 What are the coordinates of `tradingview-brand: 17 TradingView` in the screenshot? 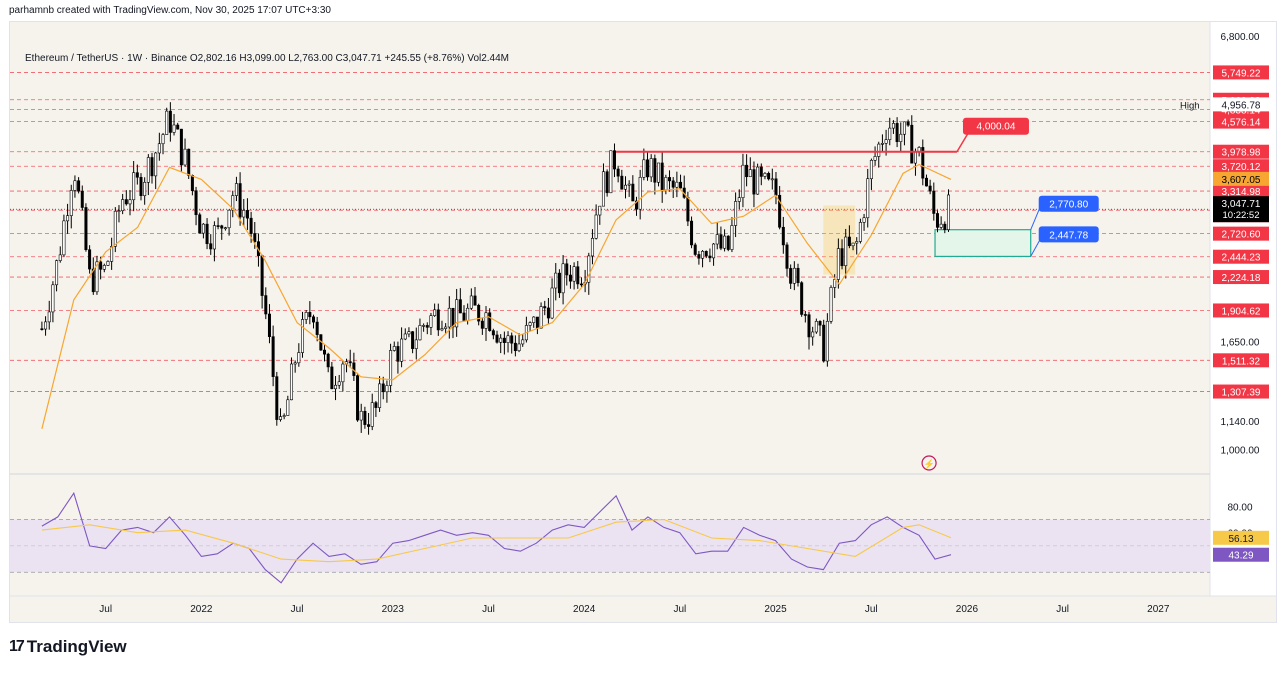 It's located at (68, 647).